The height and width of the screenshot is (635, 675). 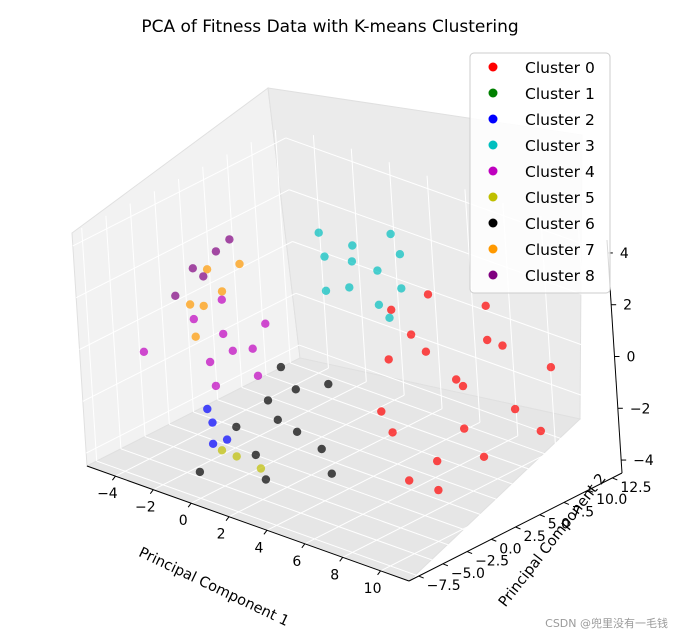 I want to click on x-axis-line, so click(x=248, y=523).